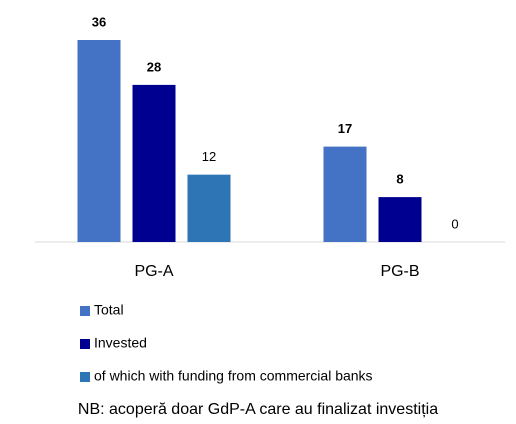  What do you see at coordinates (109, 310) in the screenshot?
I see `legend-label: Total` at bounding box center [109, 310].